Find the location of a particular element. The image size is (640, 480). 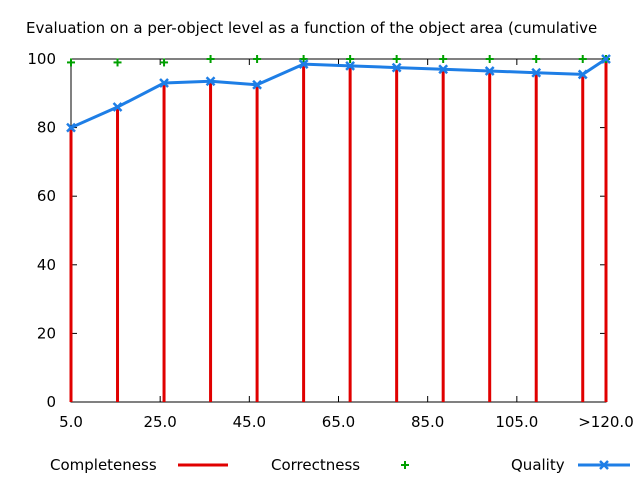

y-tick-label: 40 is located at coordinates (46, 265).